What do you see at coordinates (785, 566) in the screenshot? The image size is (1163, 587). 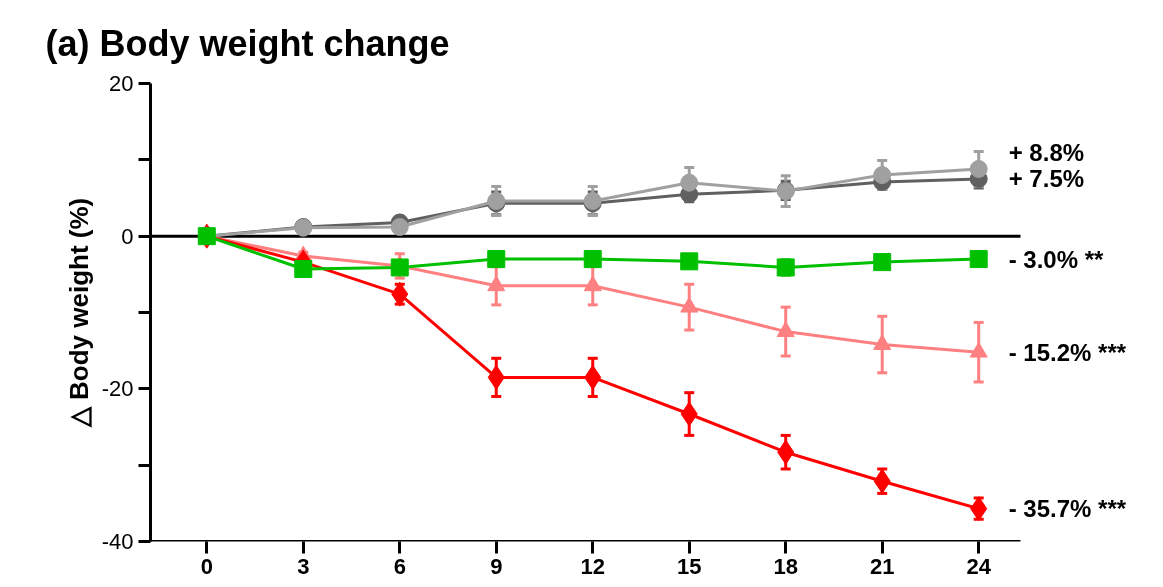 I see `x-tick-label: 18` at bounding box center [785, 566].